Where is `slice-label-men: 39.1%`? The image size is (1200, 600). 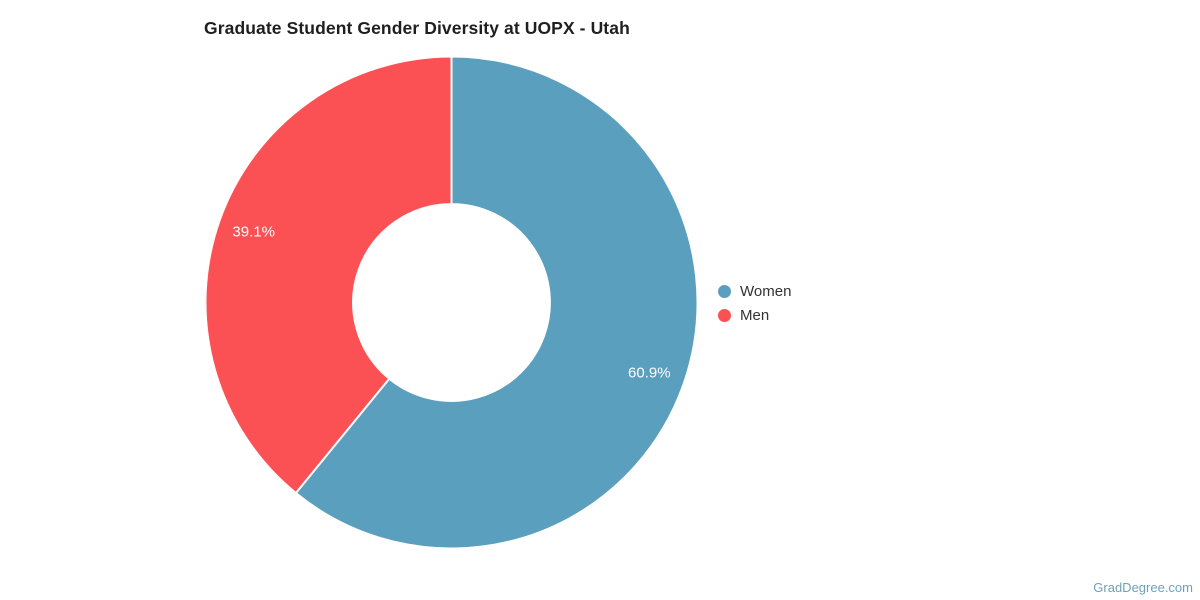
slice-label-men: 39.1% is located at coordinates (253, 231).